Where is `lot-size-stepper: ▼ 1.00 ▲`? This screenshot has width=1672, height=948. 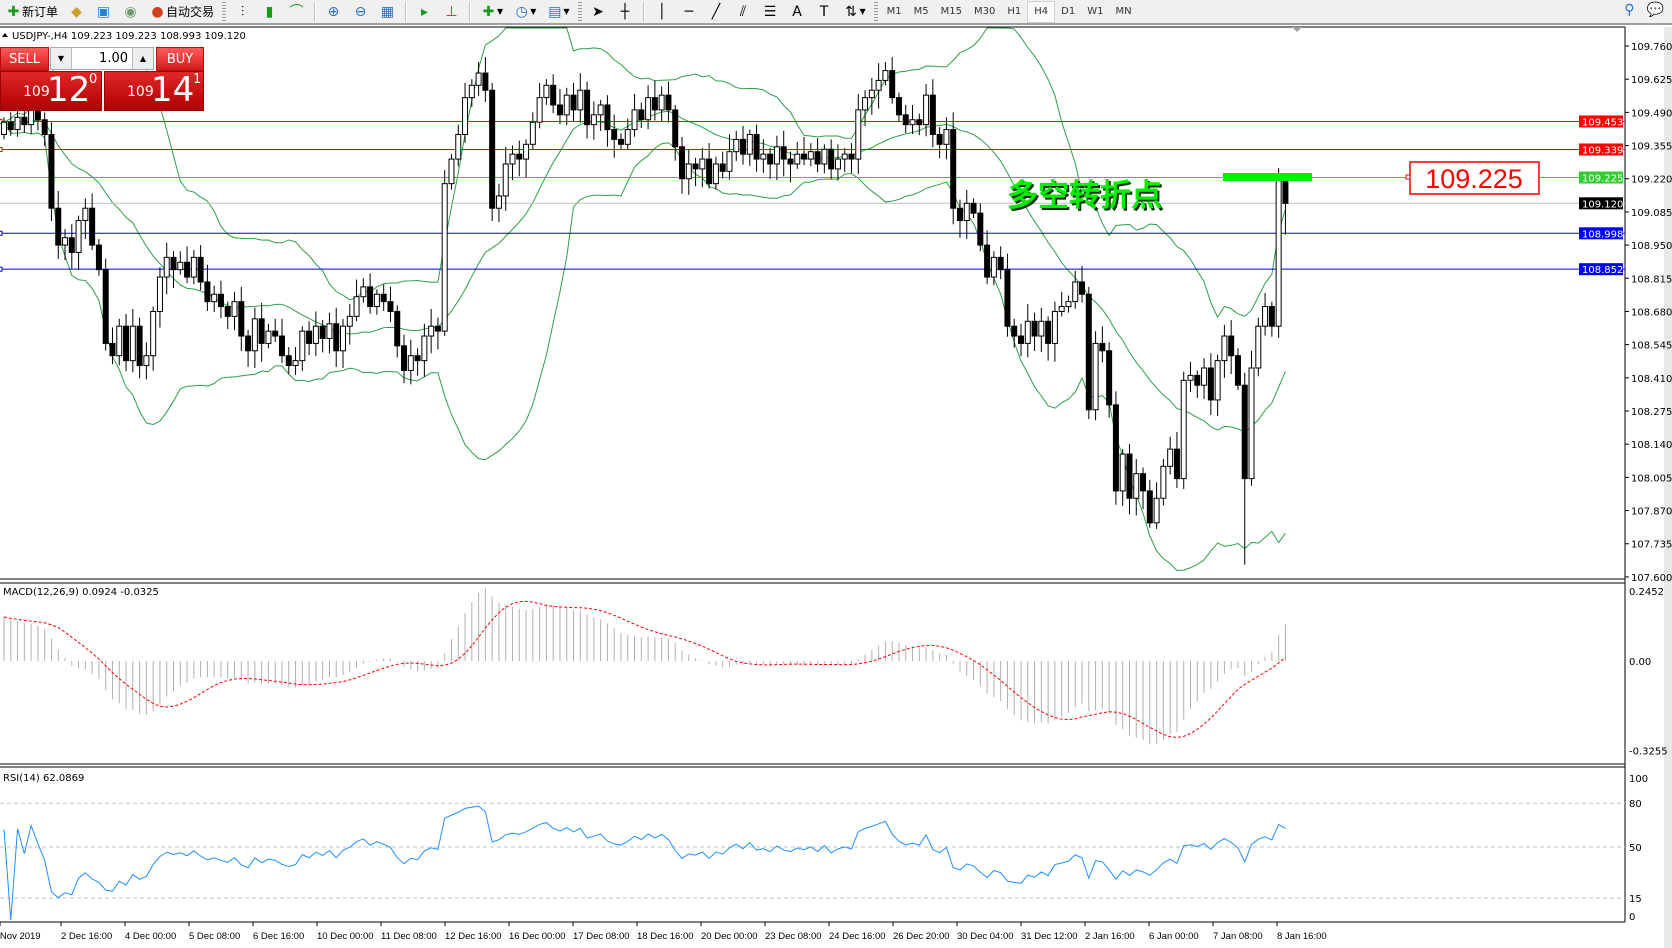
lot-size-stepper: ▼ 1.00 ▲ is located at coordinates (102, 58).